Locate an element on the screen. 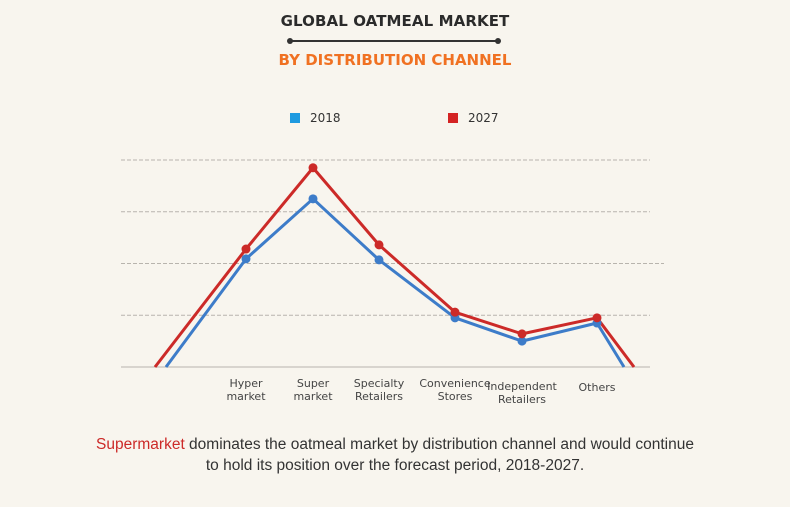  legend-swatch-2018 is located at coordinates (295, 118).